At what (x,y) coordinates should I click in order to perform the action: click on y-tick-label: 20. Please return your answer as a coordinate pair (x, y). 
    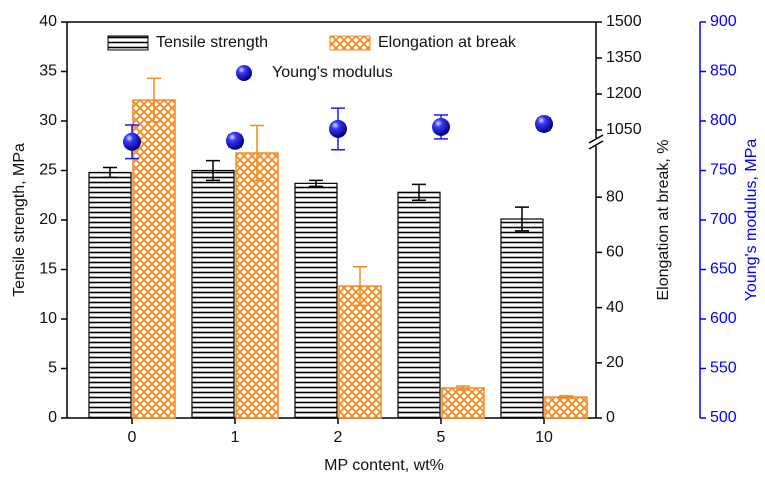
    Looking at the image, I should click on (48, 219).